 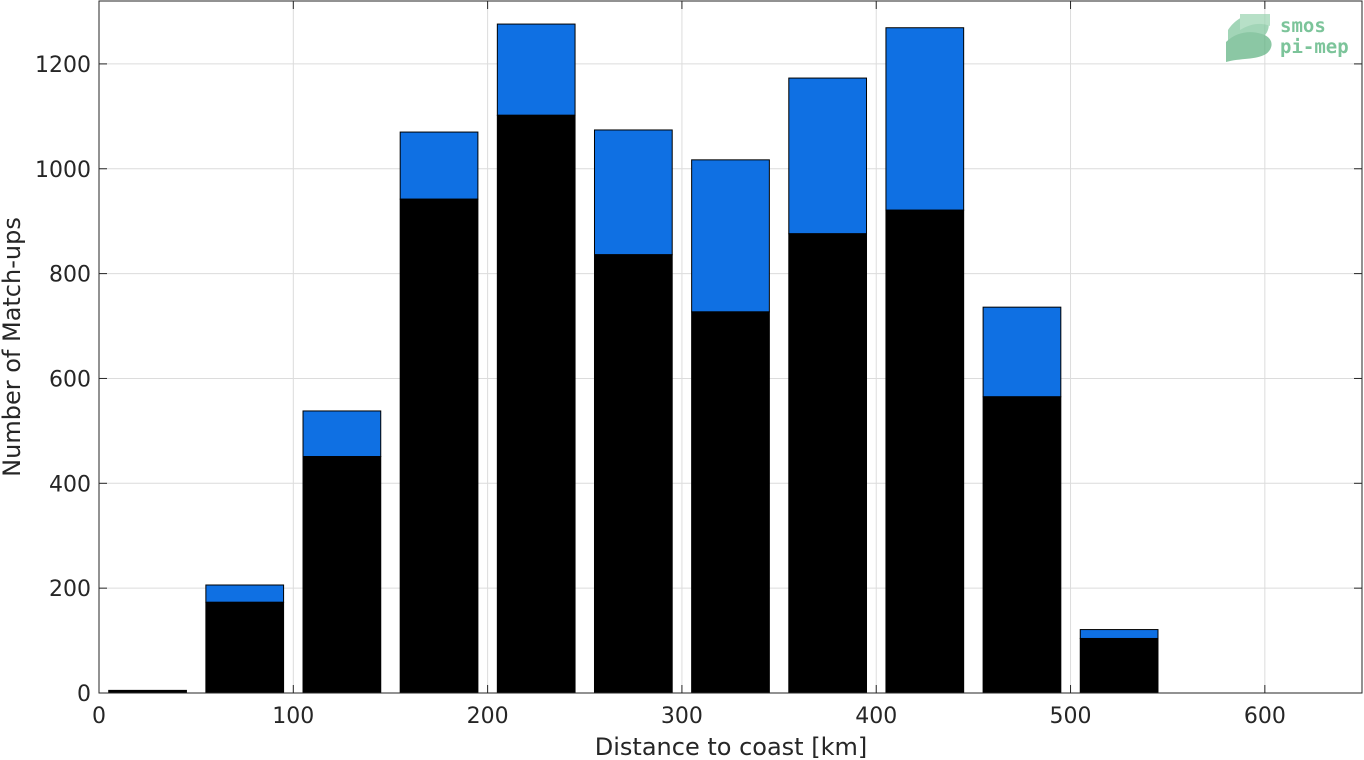 I want to click on y-tick-label: 0, so click(x=84, y=694).